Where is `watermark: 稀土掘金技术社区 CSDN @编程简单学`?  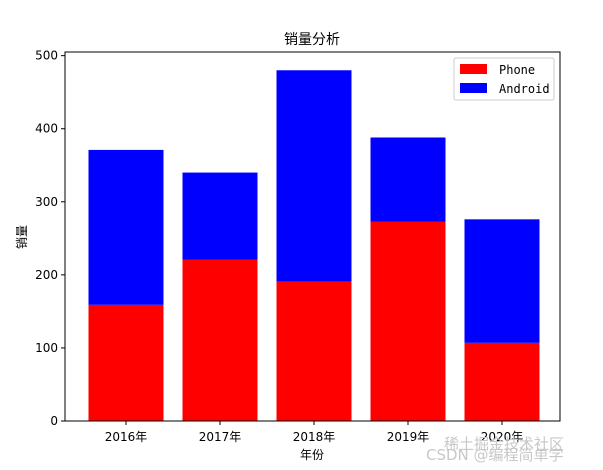
watermark: 稀土掘金技术社区 CSDN @编程简单学 is located at coordinates (495, 449).